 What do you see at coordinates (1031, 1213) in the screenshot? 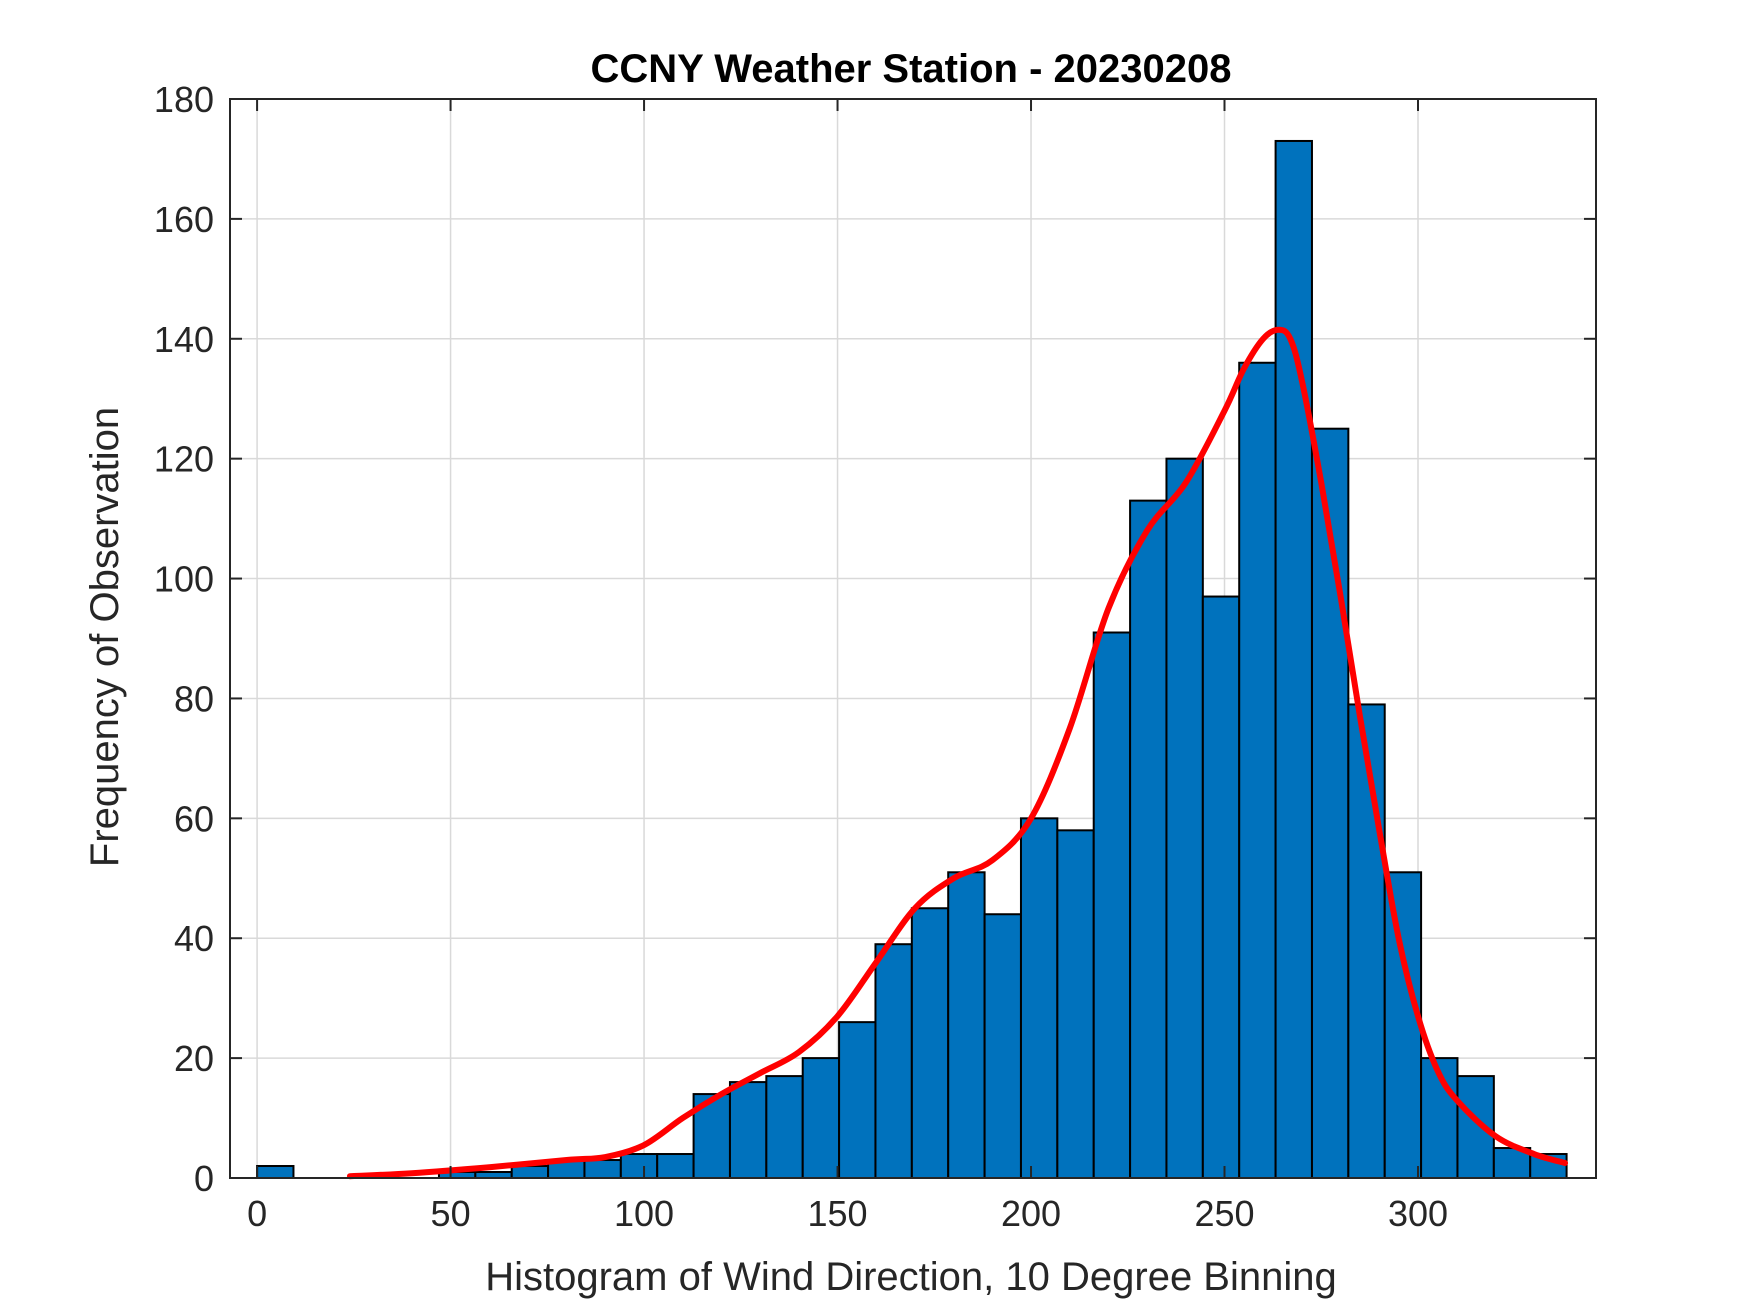
I see `x-tick-label: 200` at bounding box center [1031, 1213].